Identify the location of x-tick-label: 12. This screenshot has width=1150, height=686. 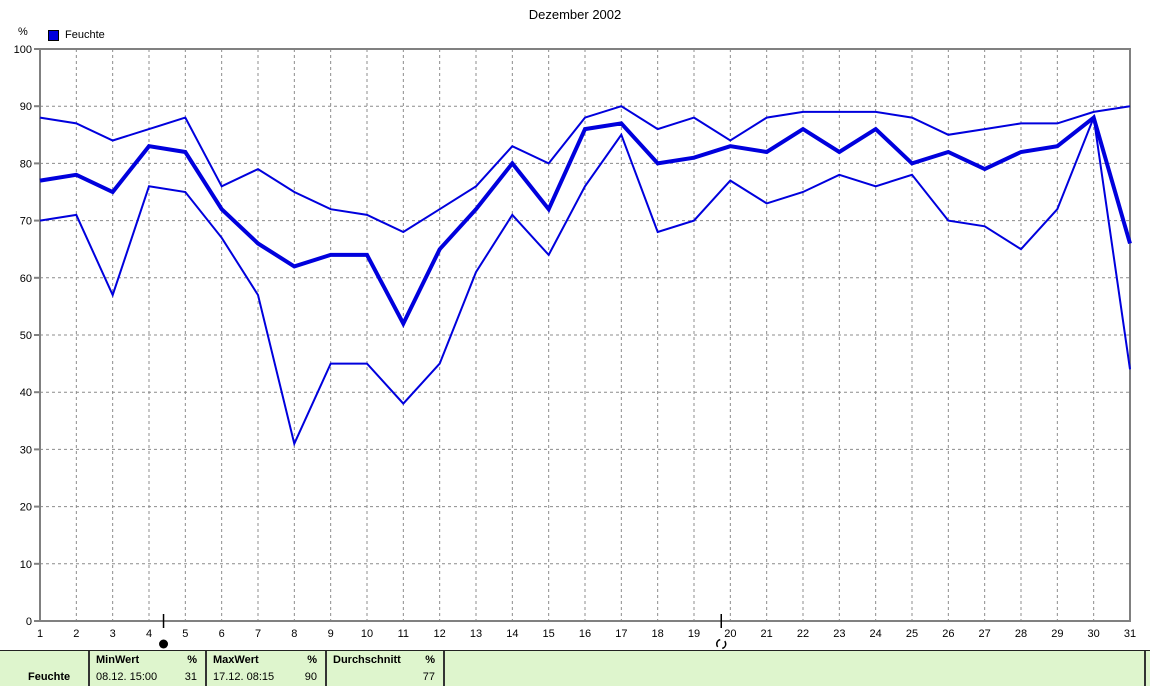
(440, 634).